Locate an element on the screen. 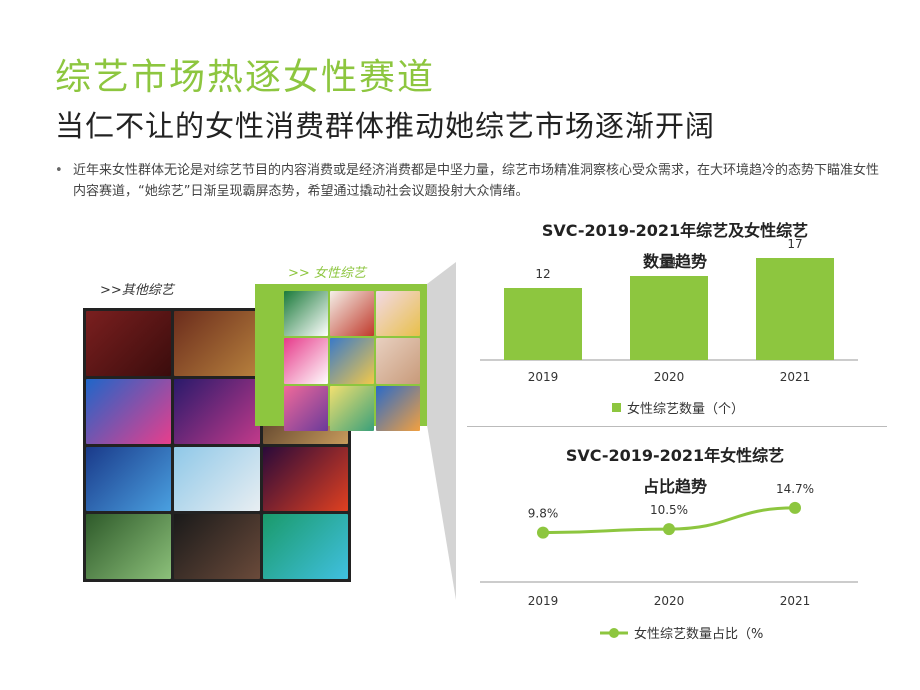 The height and width of the screenshot is (690, 920). female-variety-label: >> 女性综艺 is located at coordinates (327, 273).